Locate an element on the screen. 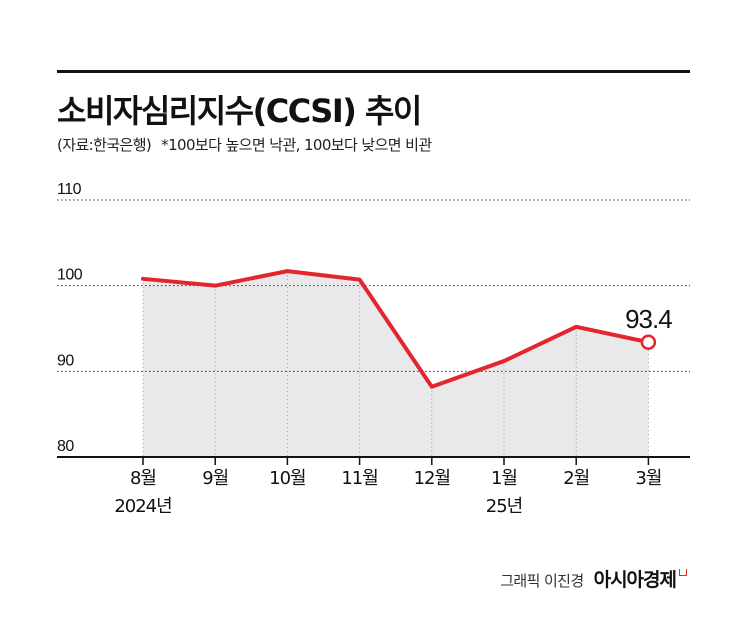 The height and width of the screenshot is (622, 745). series-line is located at coordinates (396, 329).